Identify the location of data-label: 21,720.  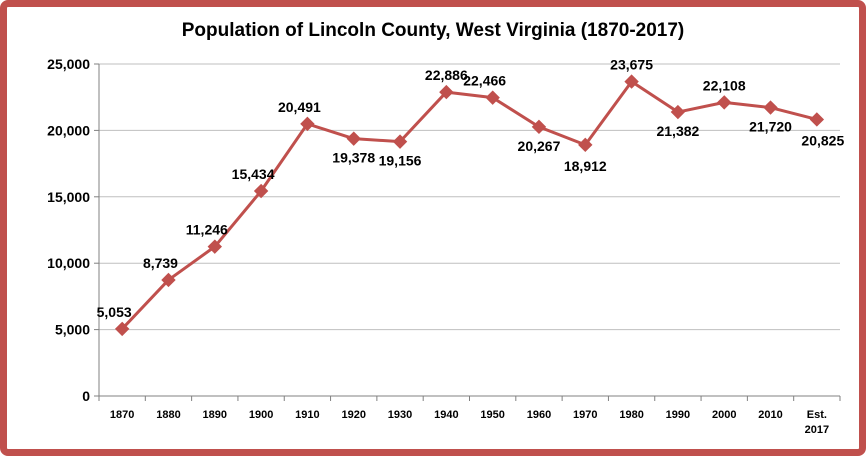
(770, 127).